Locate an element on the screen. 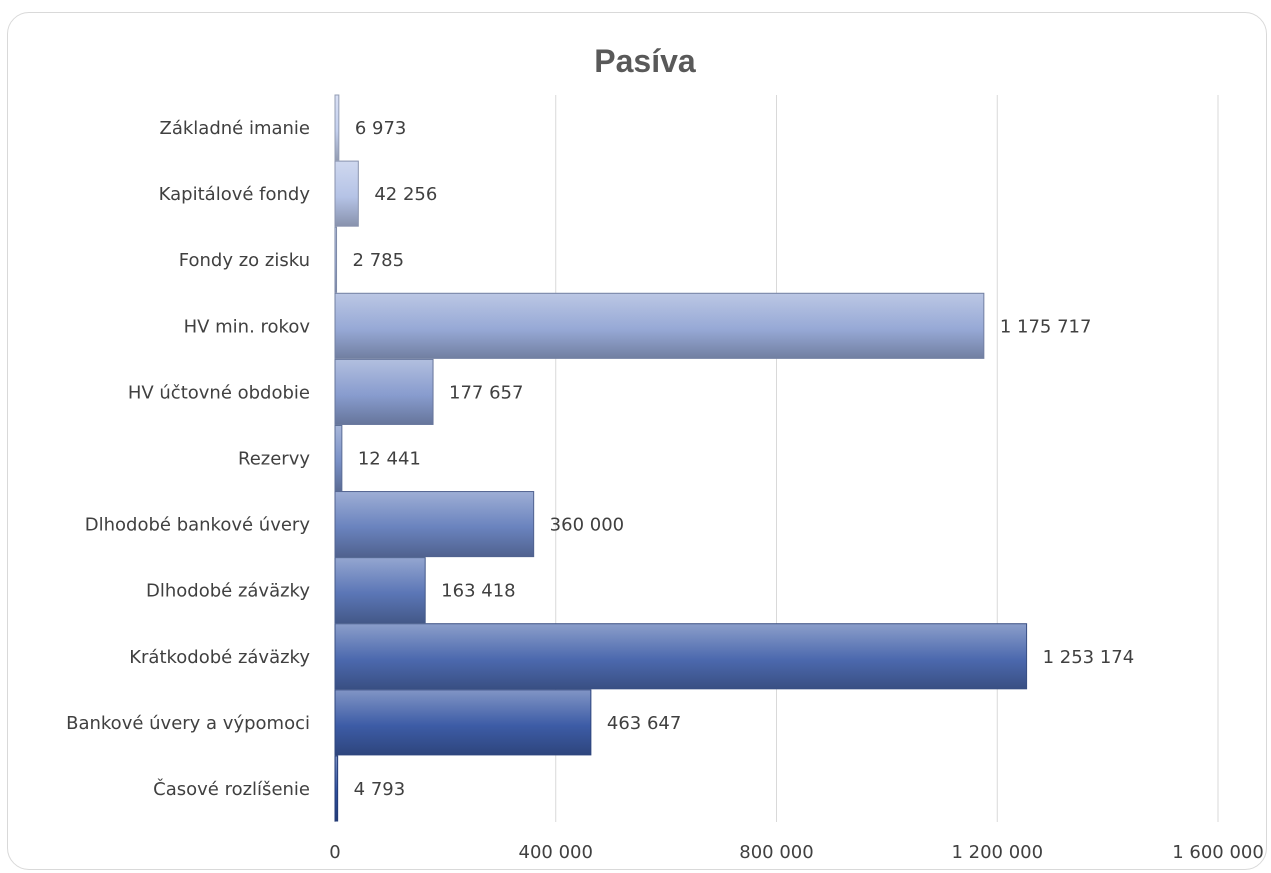 This screenshot has height=873, width=1271. data-label: 177 657 is located at coordinates (486, 392).